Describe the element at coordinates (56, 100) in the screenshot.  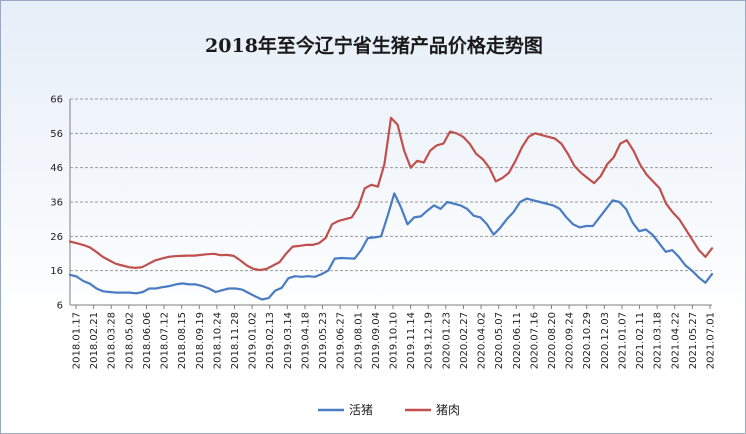
I see `y-tick-label: 66` at that location.